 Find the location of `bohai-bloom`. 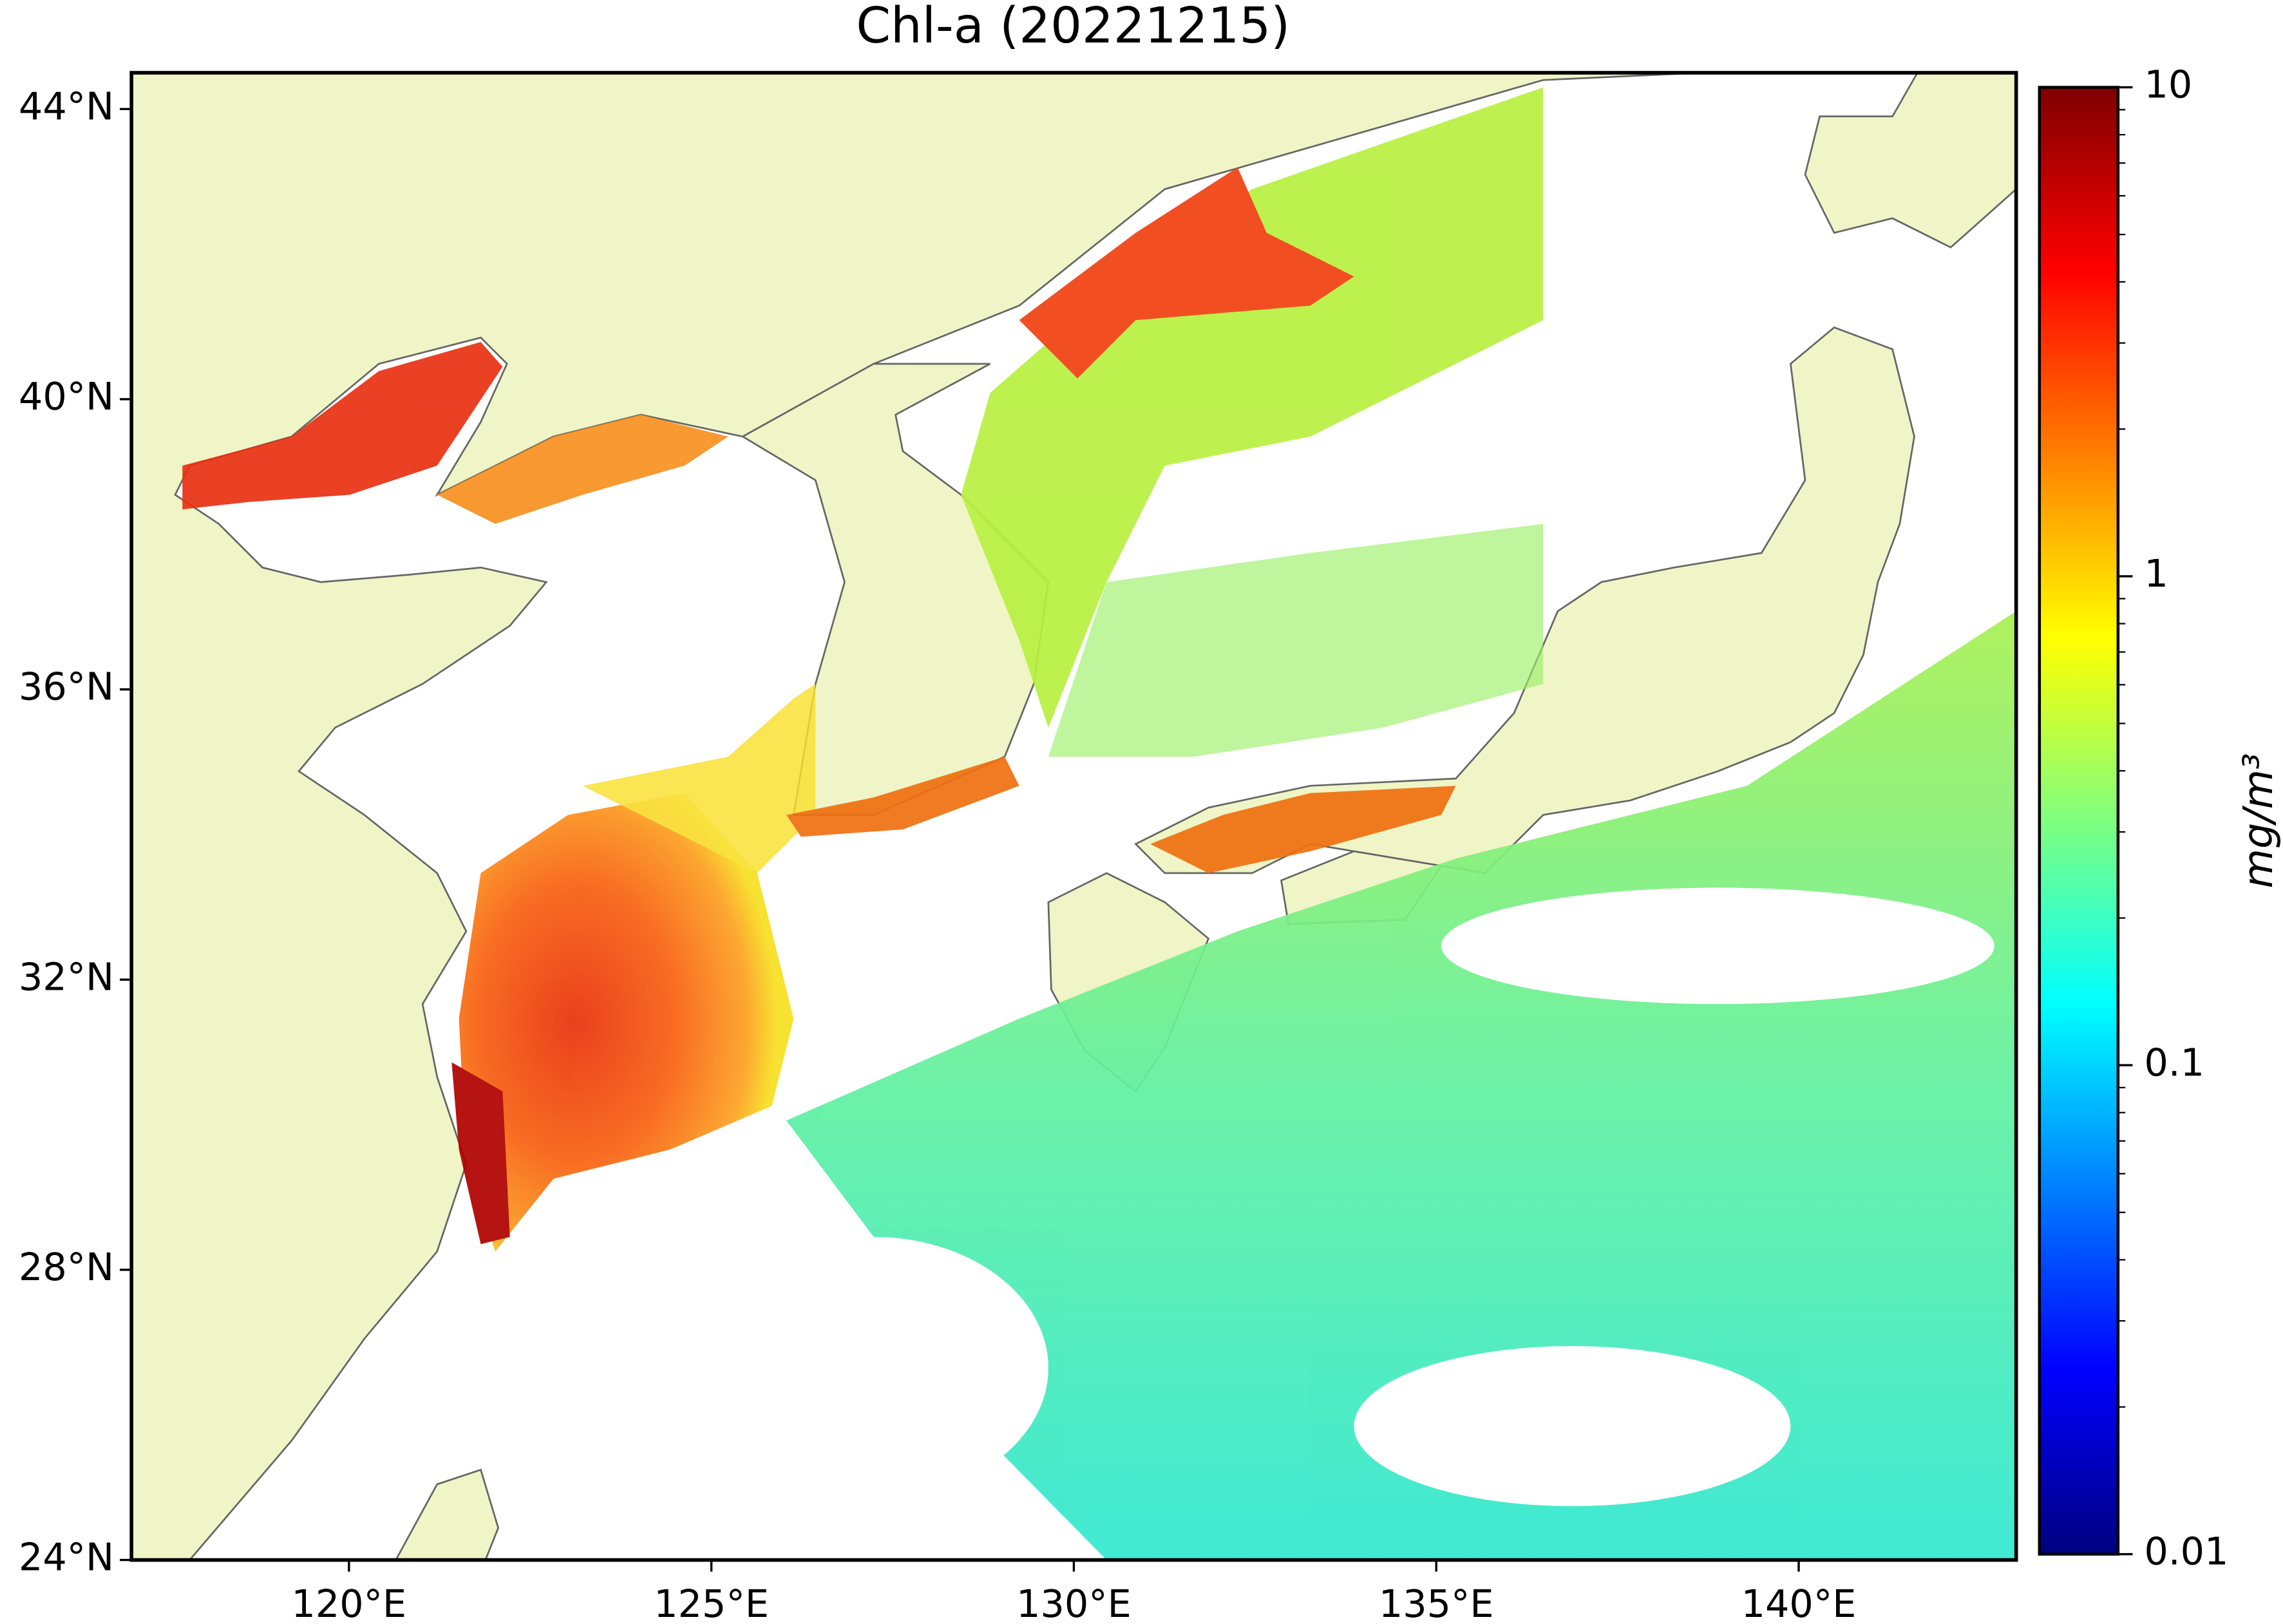

bohai-bloom is located at coordinates (342, 426).